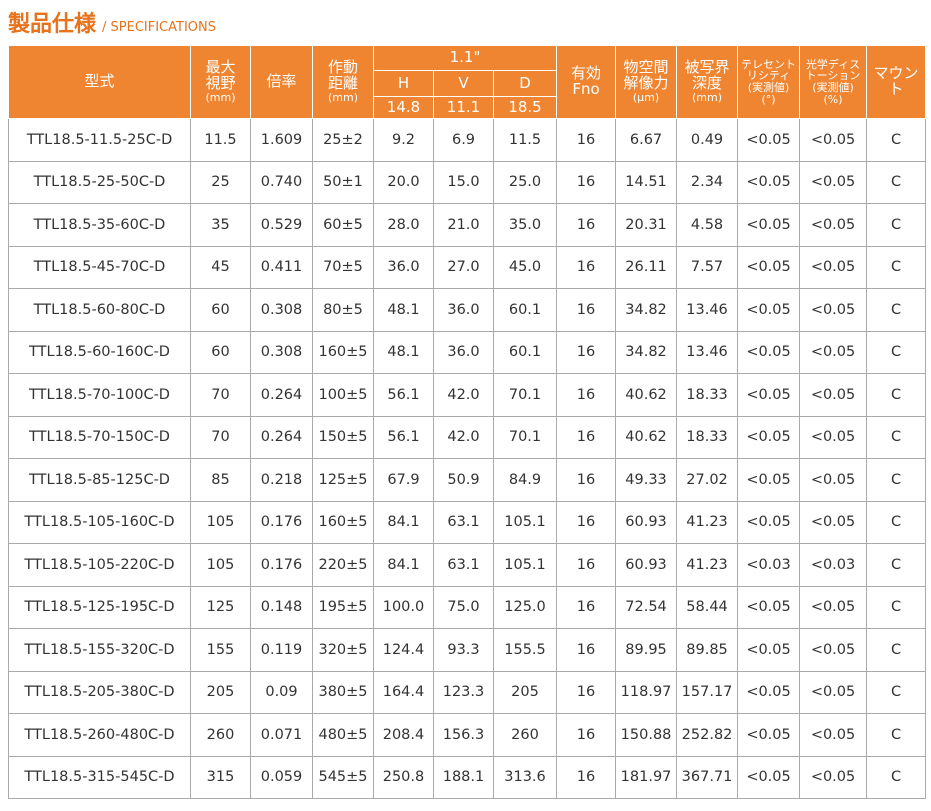  What do you see at coordinates (525, 182) in the screenshot?
I see `table-cell: 25.0` at bounding box center [525, 182].